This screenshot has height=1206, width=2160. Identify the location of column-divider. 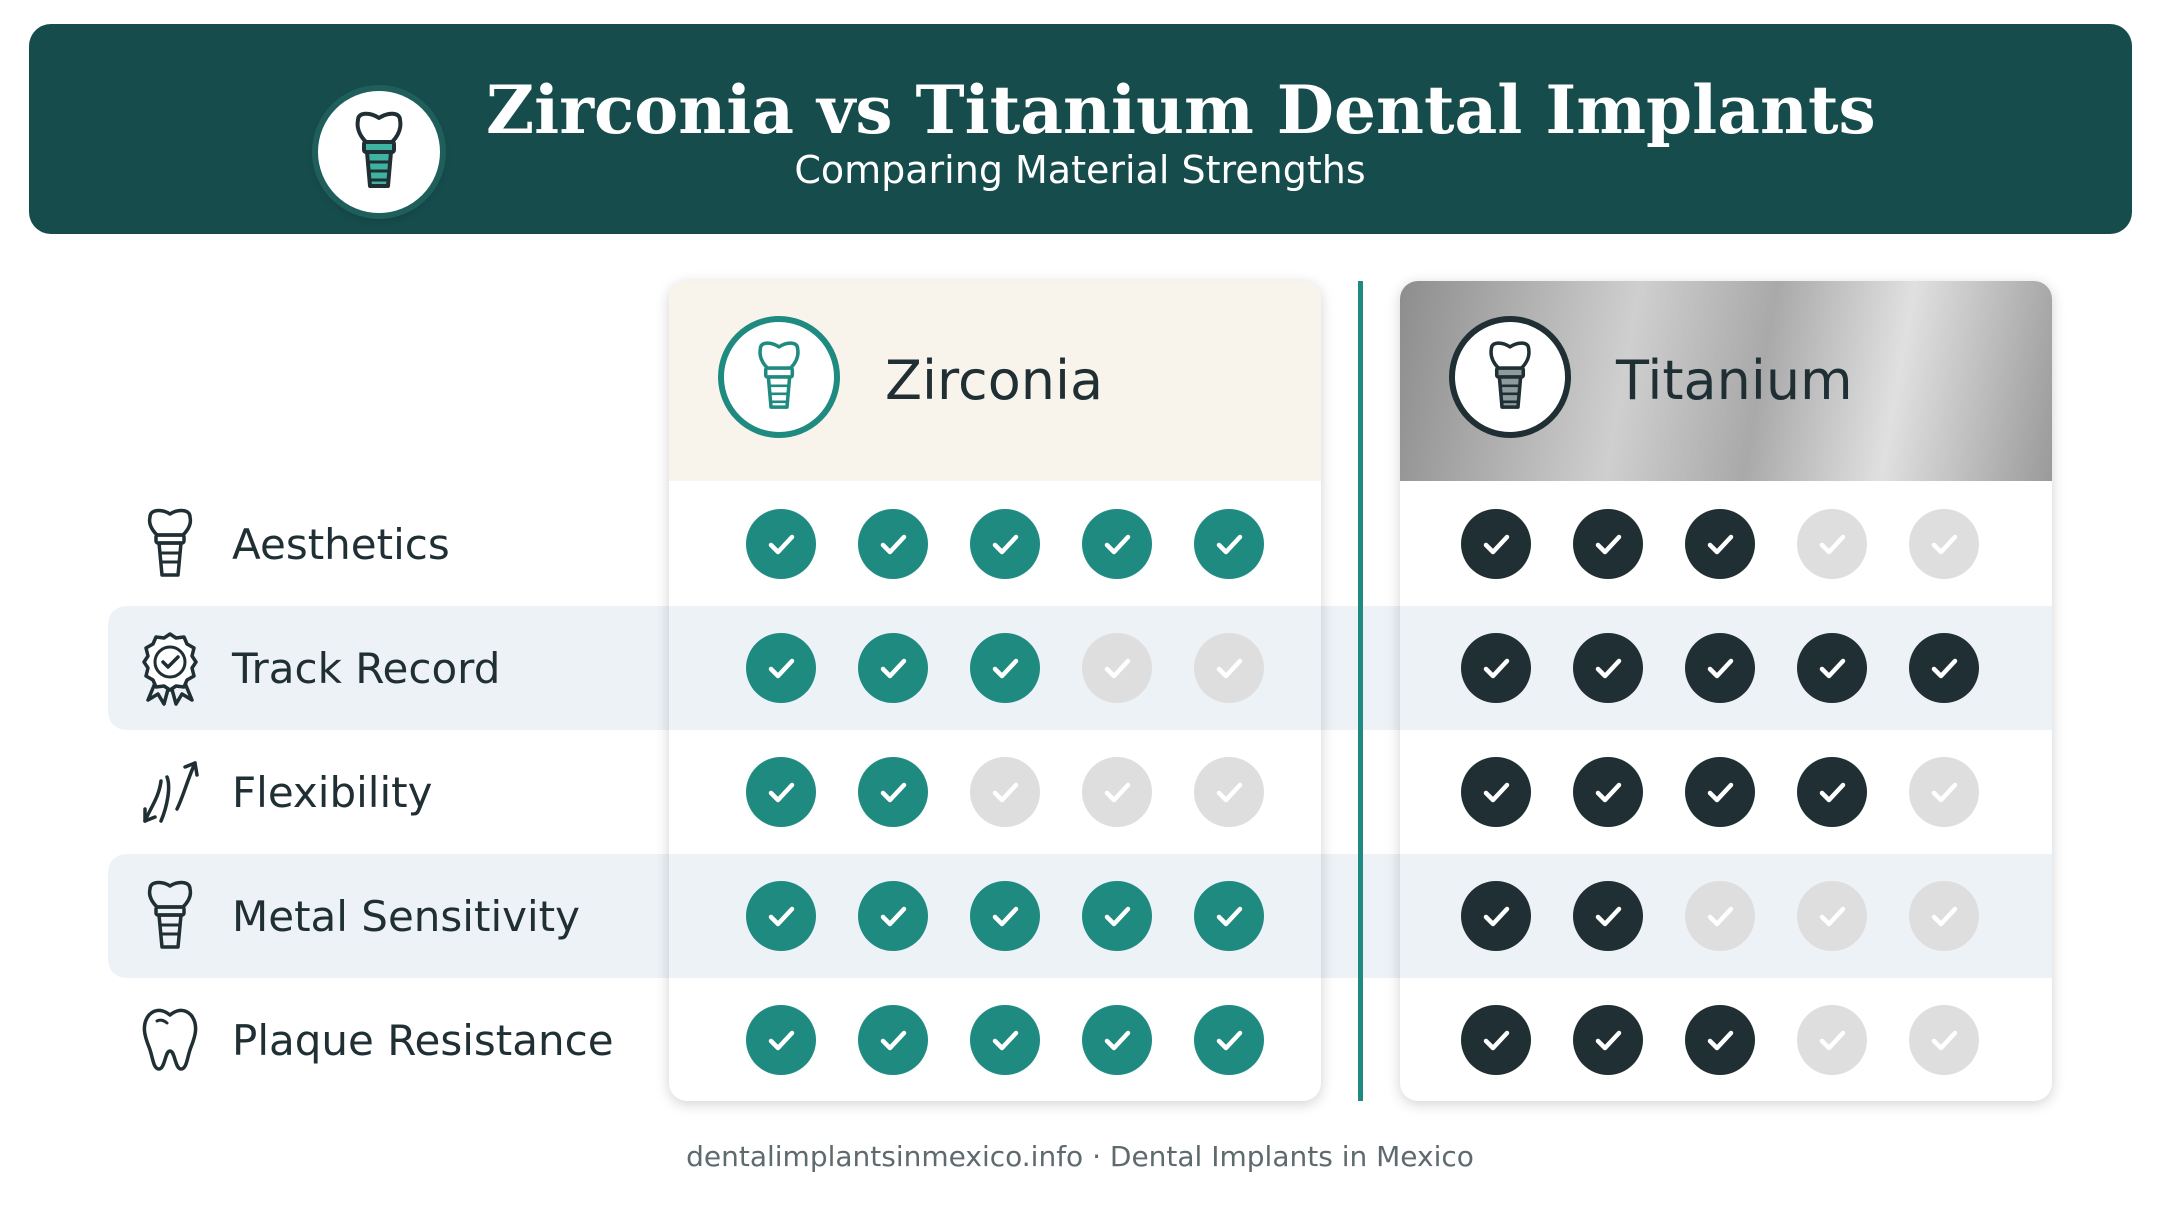
(1360, 691).